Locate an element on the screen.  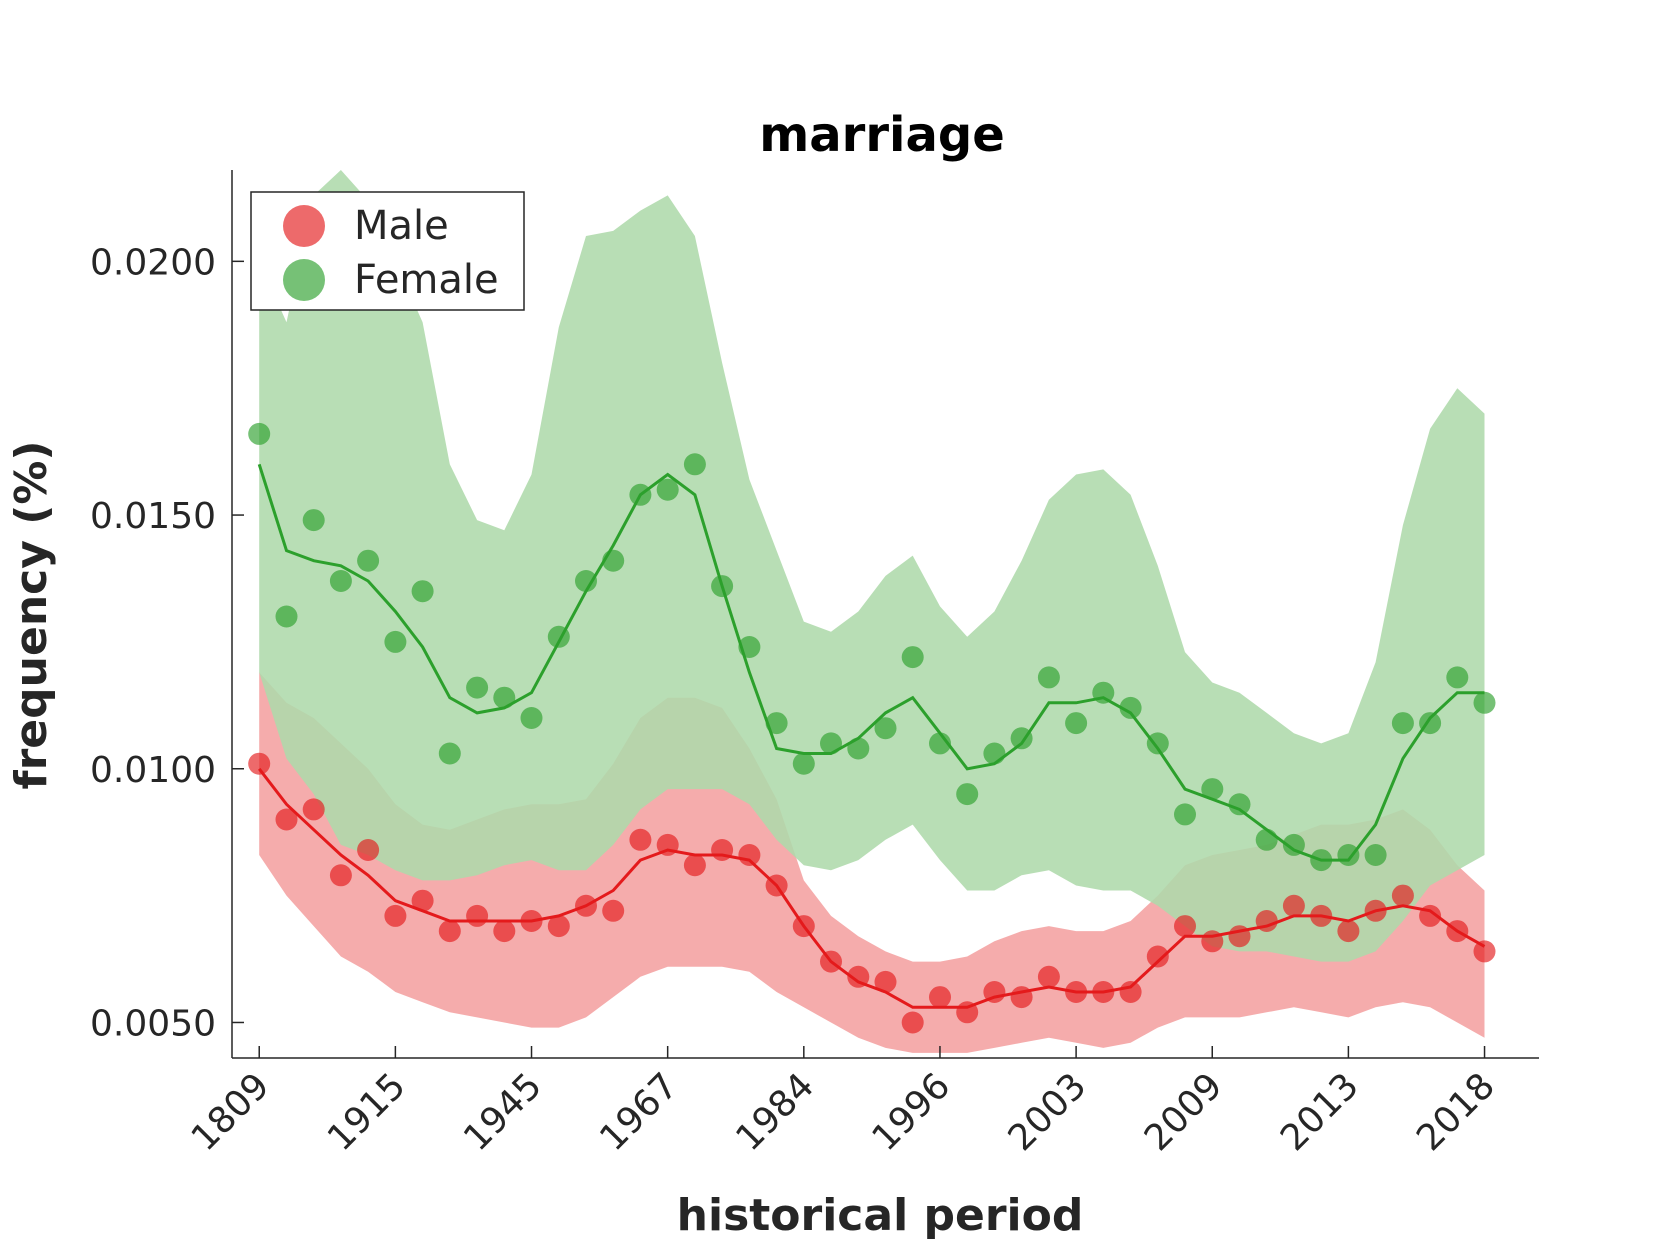
legend-label-female: Female is located at coordinates (426, 280).